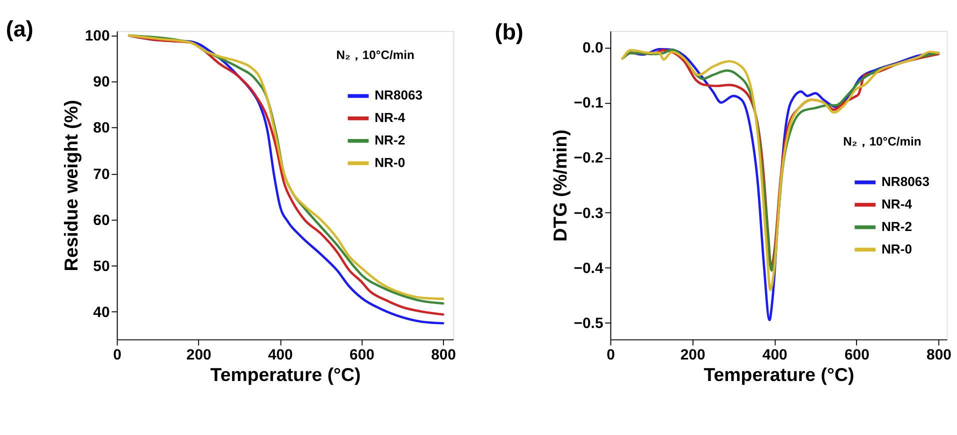  Describe the element at coordinates (101, 82) in the screenshot. I see `y-tick-label: 90` at that location.